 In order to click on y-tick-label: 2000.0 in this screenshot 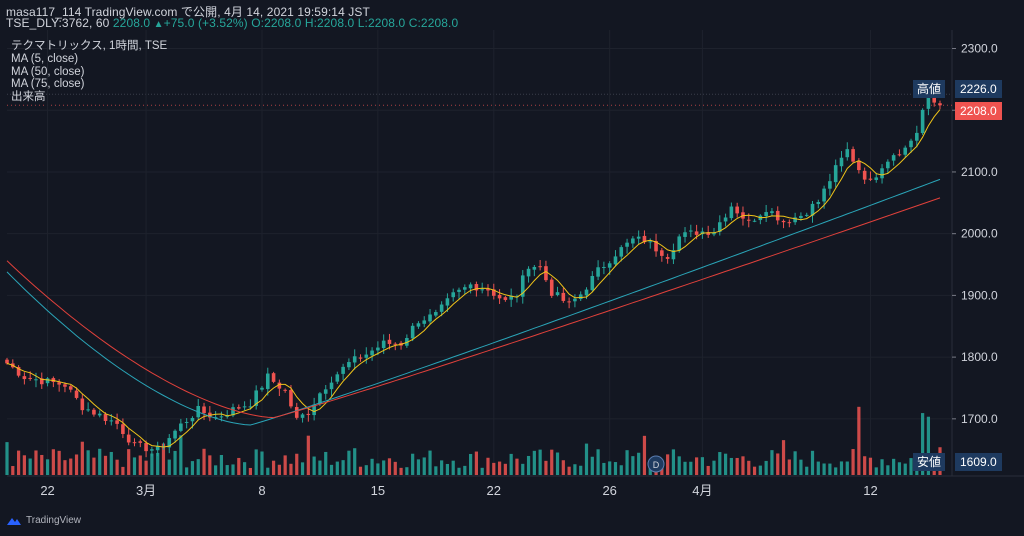, I will do `click(979, 234)`.